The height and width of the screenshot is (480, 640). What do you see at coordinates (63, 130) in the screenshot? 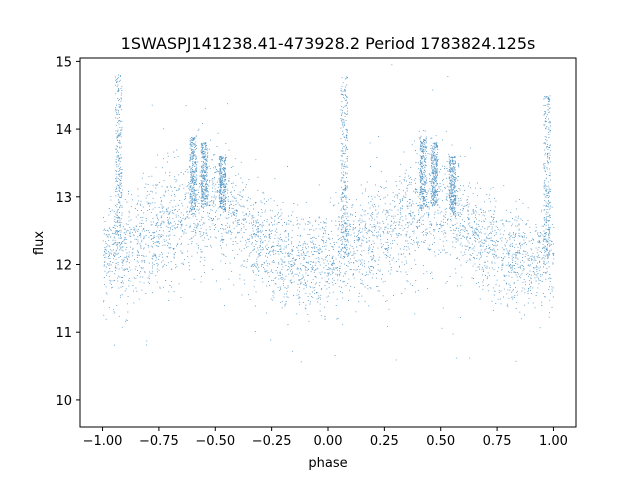
I see `y-tick-label: 14` at bounding box center [63, 130].